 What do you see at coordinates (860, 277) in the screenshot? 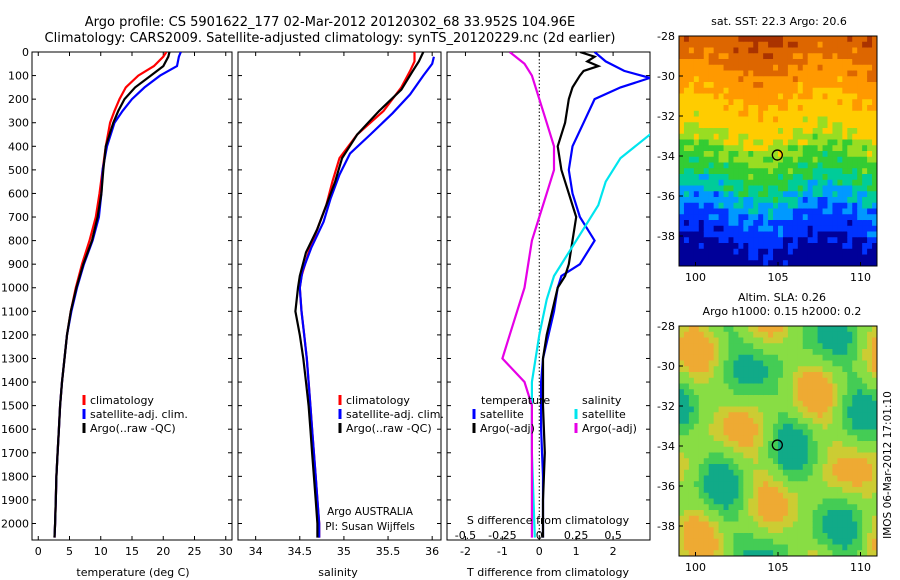
I see `x-tick-label: 110` at bounding box center [860, 277].